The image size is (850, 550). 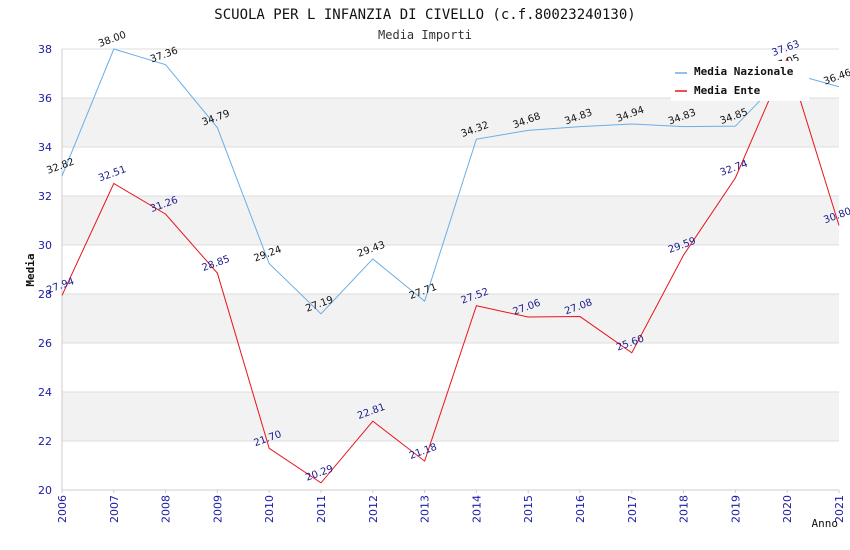 What do you see at coordinates (45, 49) in the screenshot?
I see `y-tick-label: 38` at bounding box center [45, 49].